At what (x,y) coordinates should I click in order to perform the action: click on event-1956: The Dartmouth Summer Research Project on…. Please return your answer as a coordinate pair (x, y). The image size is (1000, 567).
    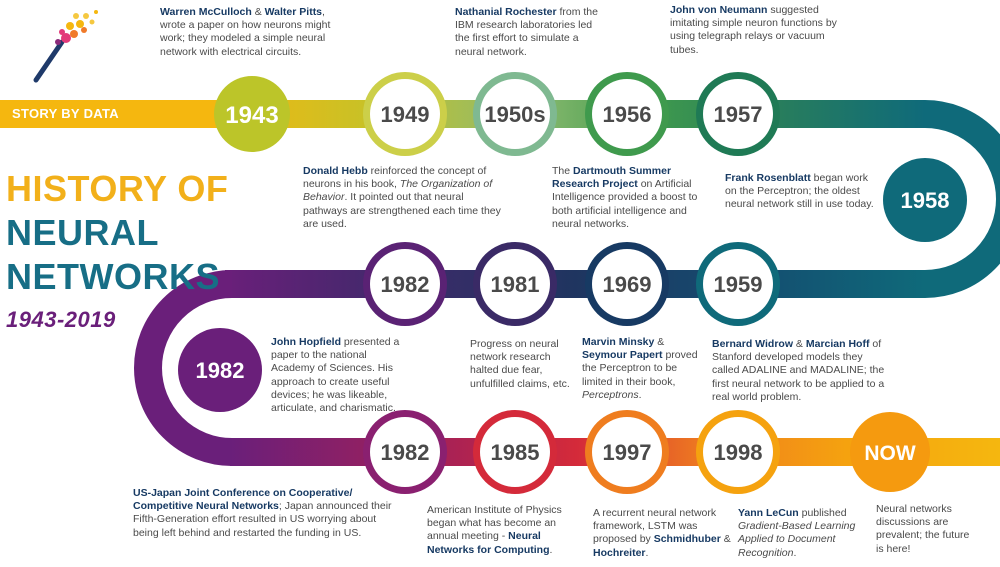
    Looking at the image, I should click on (625, 197).